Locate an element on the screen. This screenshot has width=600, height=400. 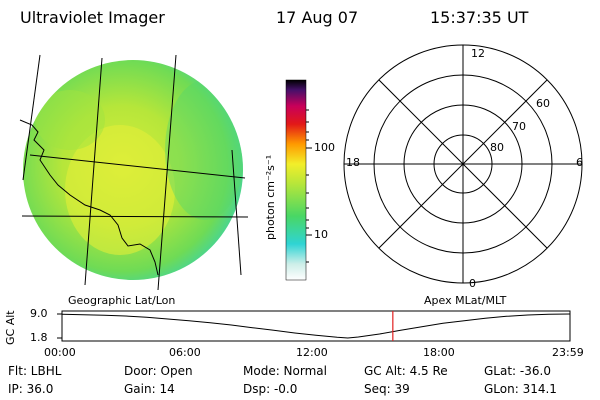
colorbar-ticks is located at coordinates (309, 186).